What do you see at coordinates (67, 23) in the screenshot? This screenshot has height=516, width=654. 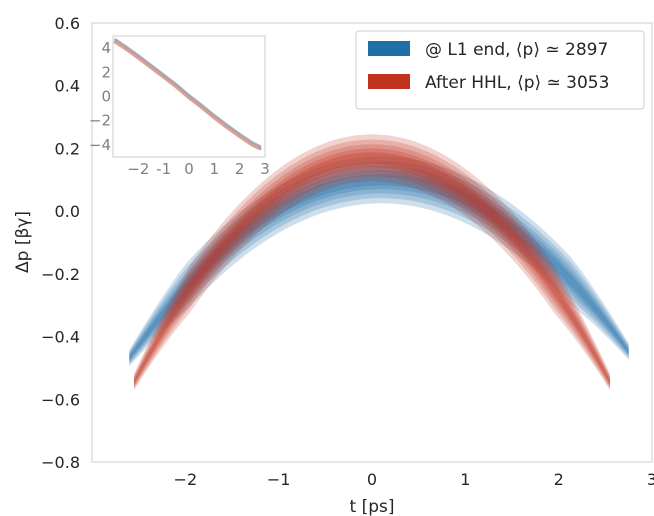 I see `y-tick-label: 0.6` at bounding box center [67, 23].